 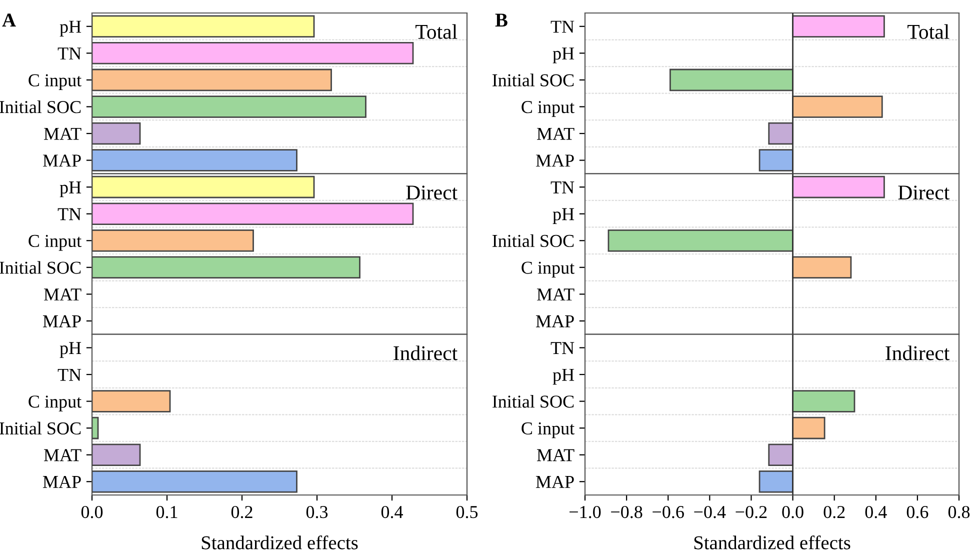 What do you see at coordinates (668, 512) in the screenshot?
I see `x-tick-label: −0.6` at bounding box center [668, 512].